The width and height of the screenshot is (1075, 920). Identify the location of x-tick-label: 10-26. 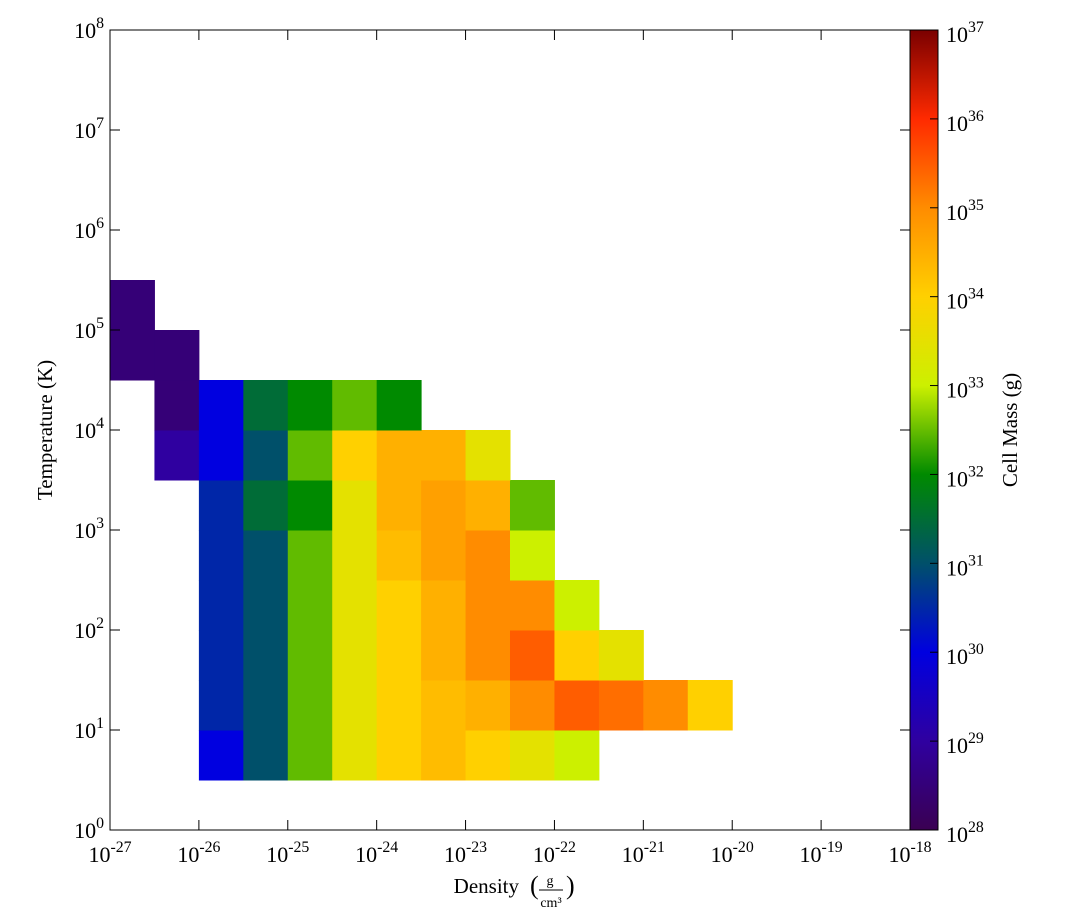
(198, 853).